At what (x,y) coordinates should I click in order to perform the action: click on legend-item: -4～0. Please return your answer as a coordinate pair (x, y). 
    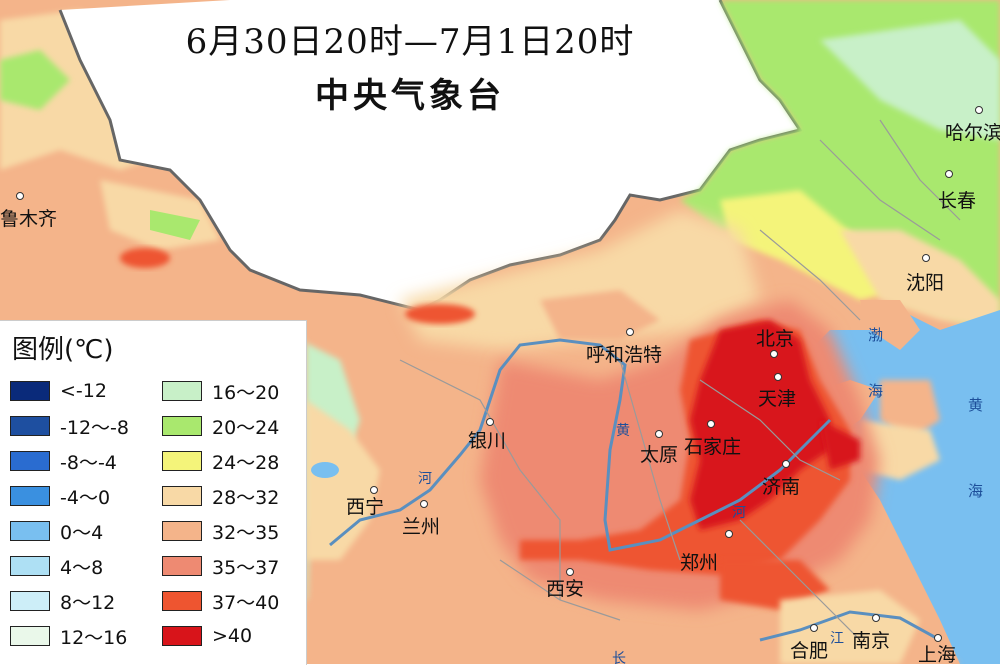
    Looking at the image, I should click on (60, 496).